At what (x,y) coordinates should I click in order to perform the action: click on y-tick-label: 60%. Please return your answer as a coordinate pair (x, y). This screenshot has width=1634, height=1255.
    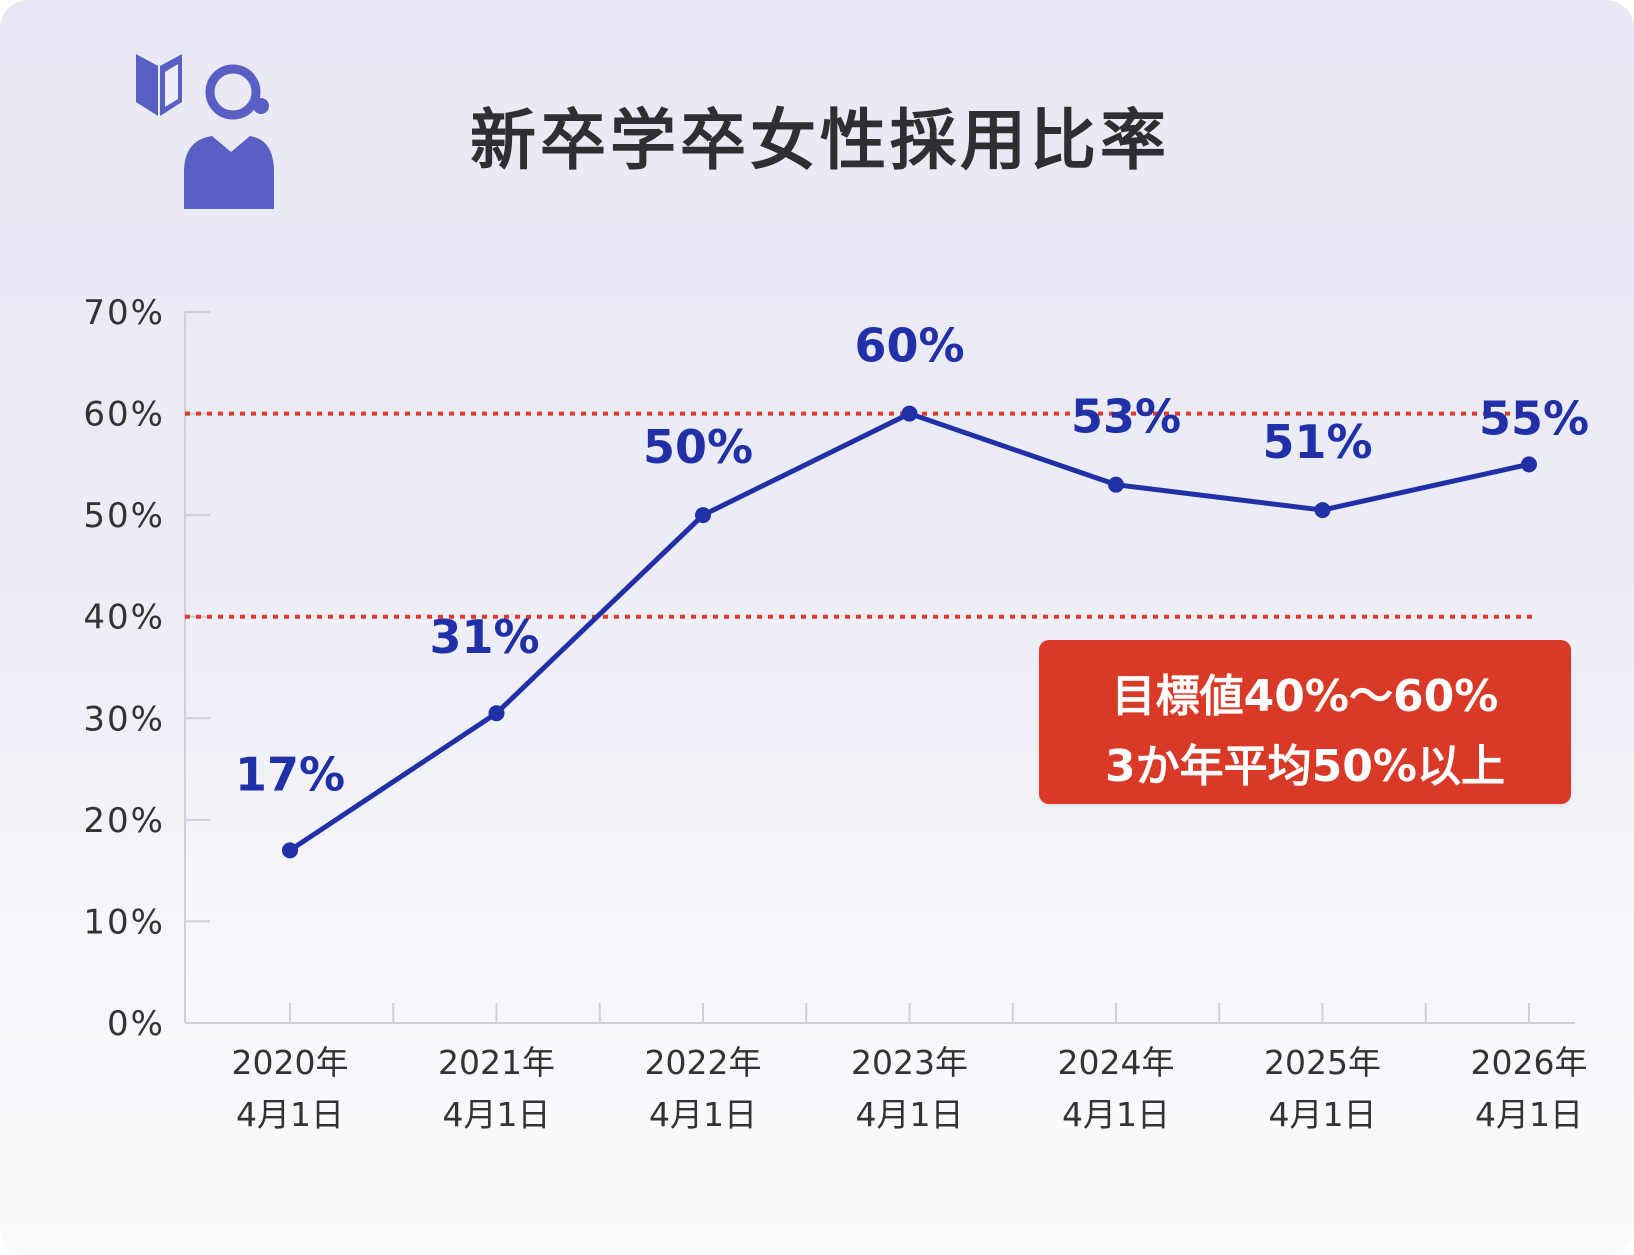
    Looking at the image, I should click on (124, 415).